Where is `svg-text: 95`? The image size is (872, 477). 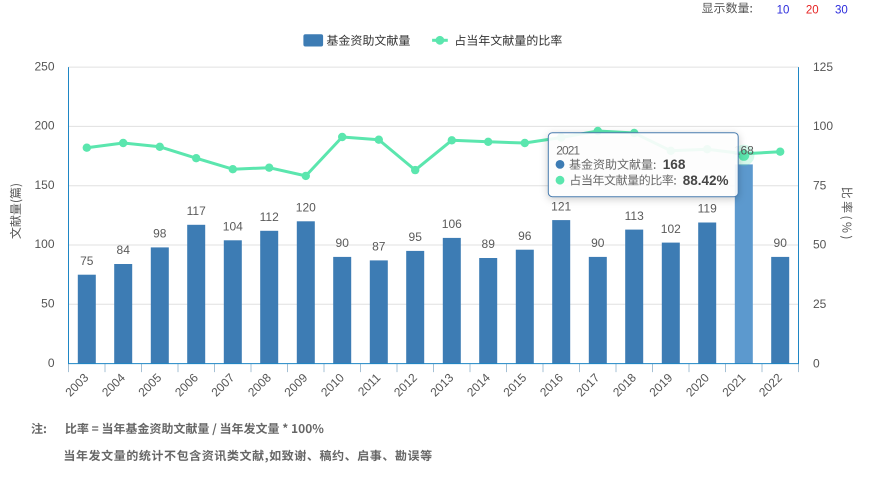 svg-text: 95 is located at coordinates (416, 237).